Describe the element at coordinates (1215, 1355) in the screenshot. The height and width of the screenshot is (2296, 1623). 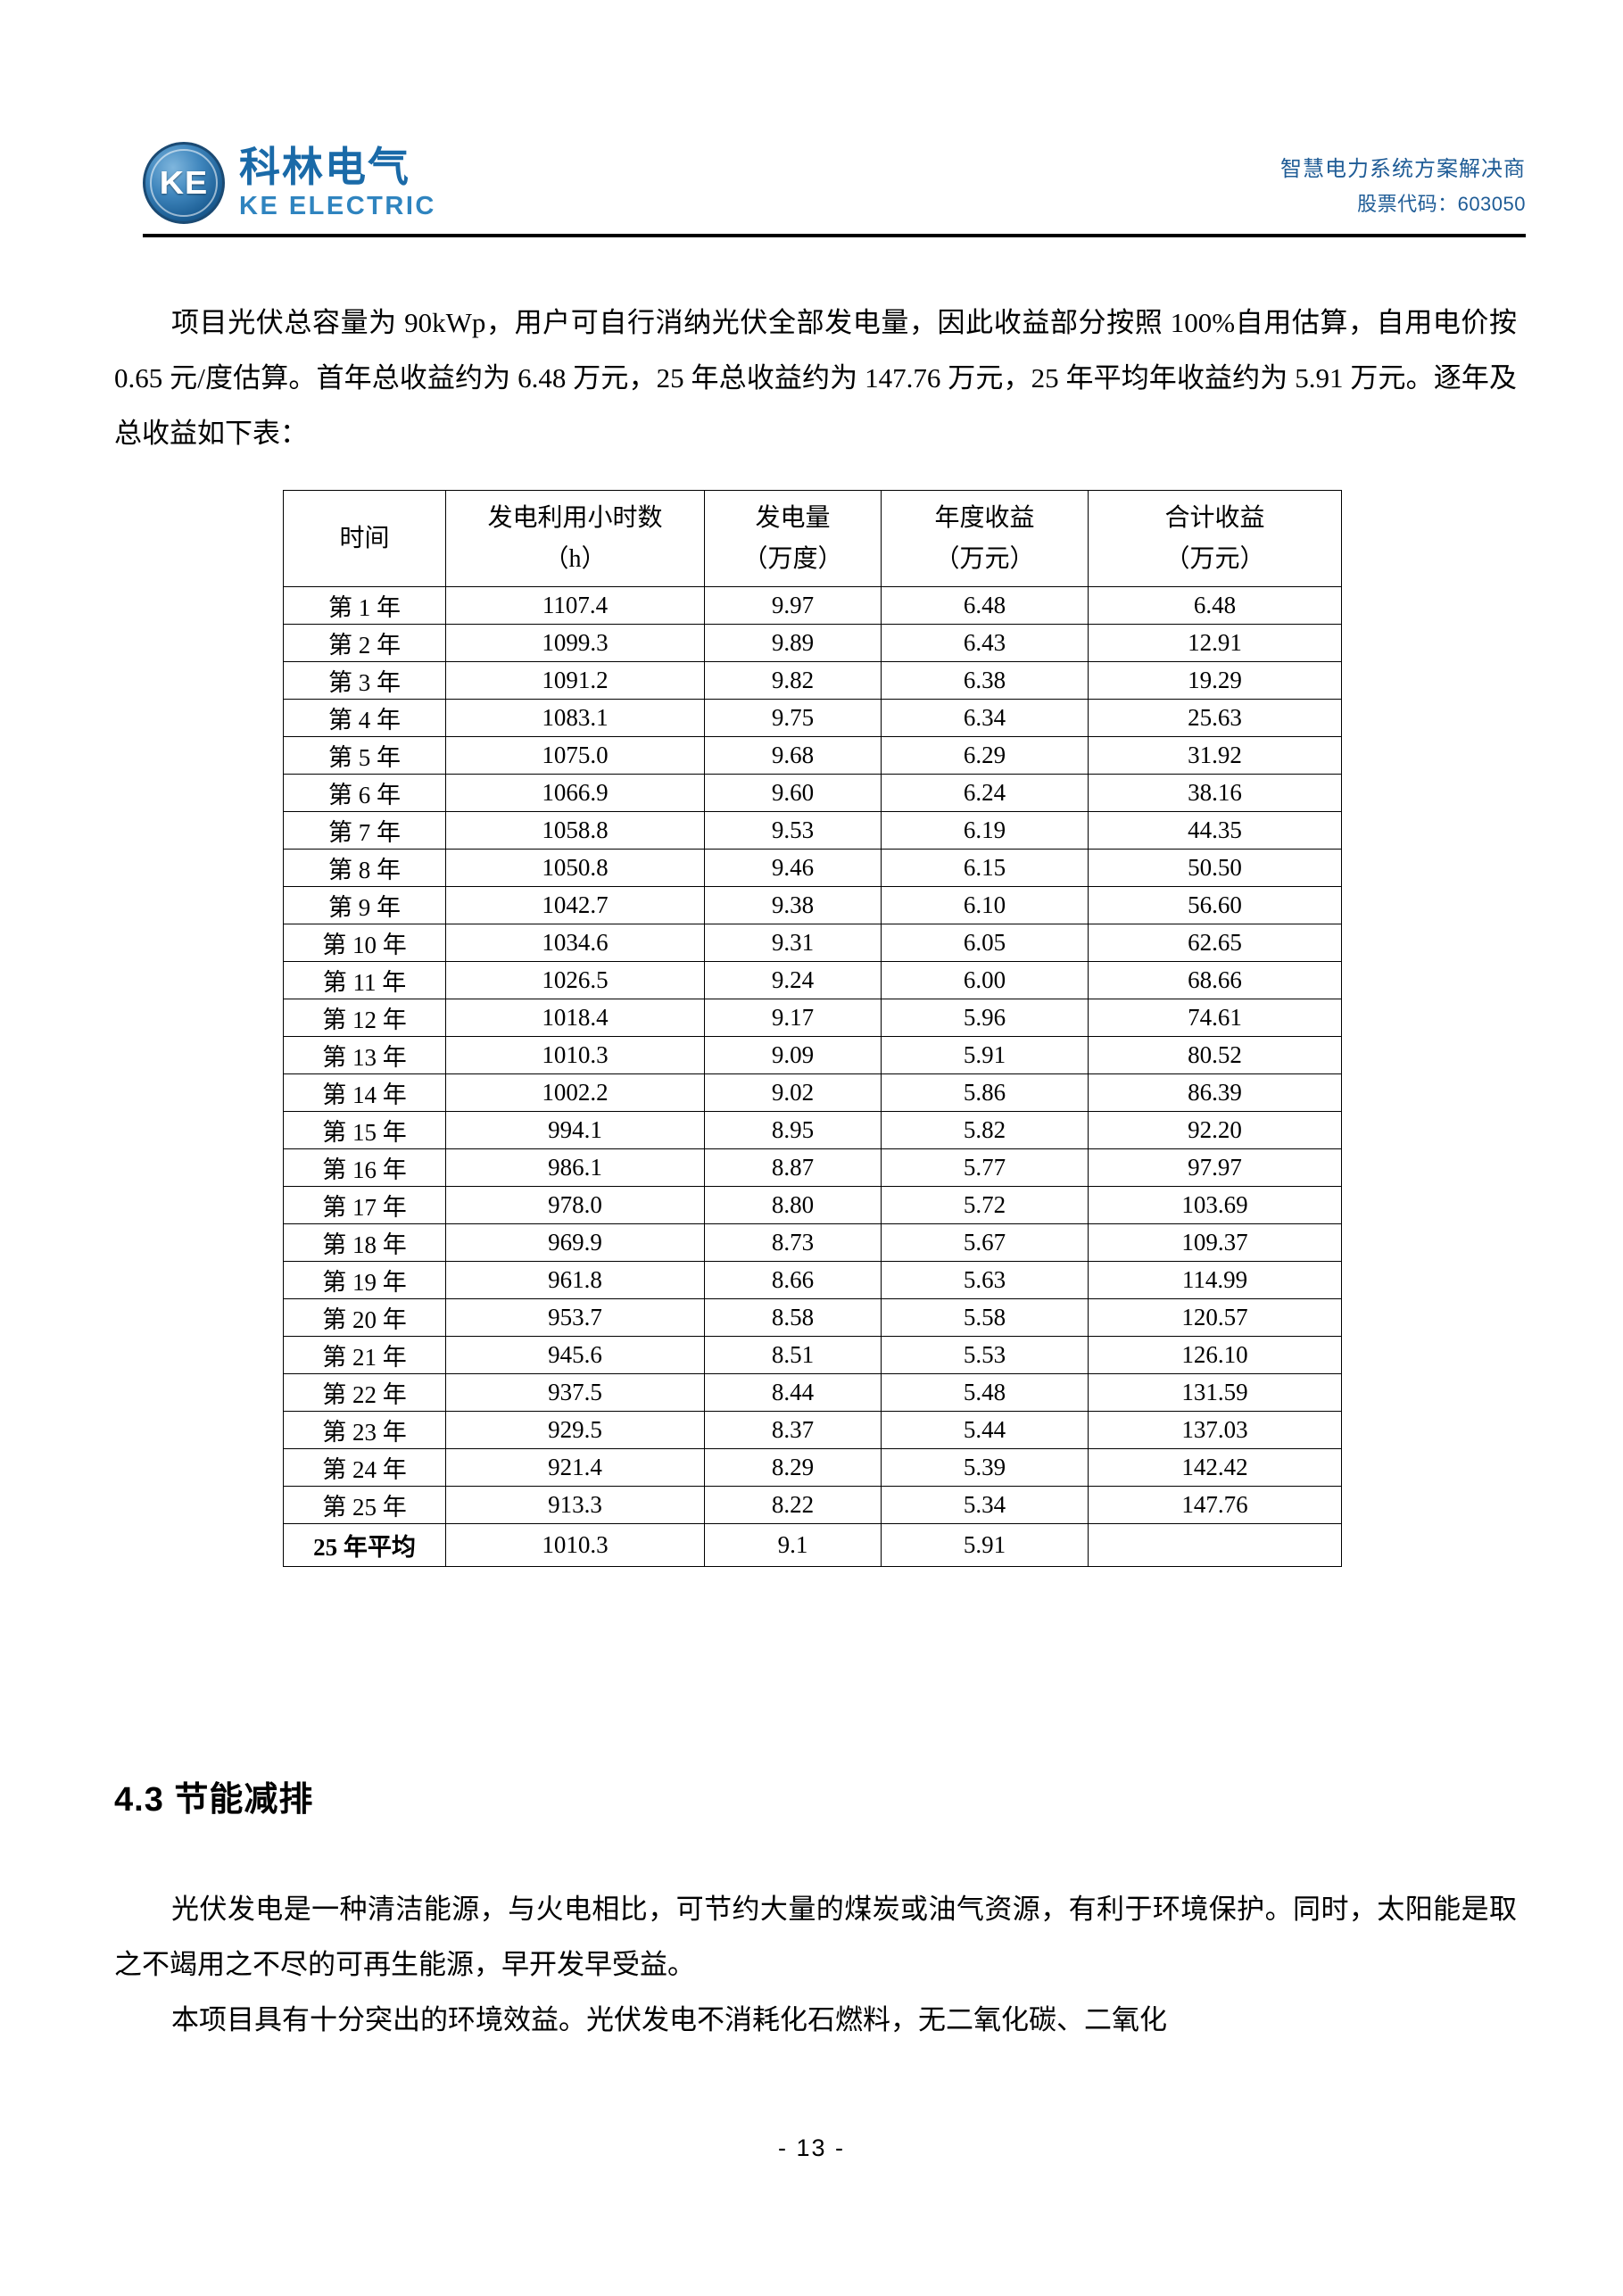
I see `table-cell: 126.10` at that location.